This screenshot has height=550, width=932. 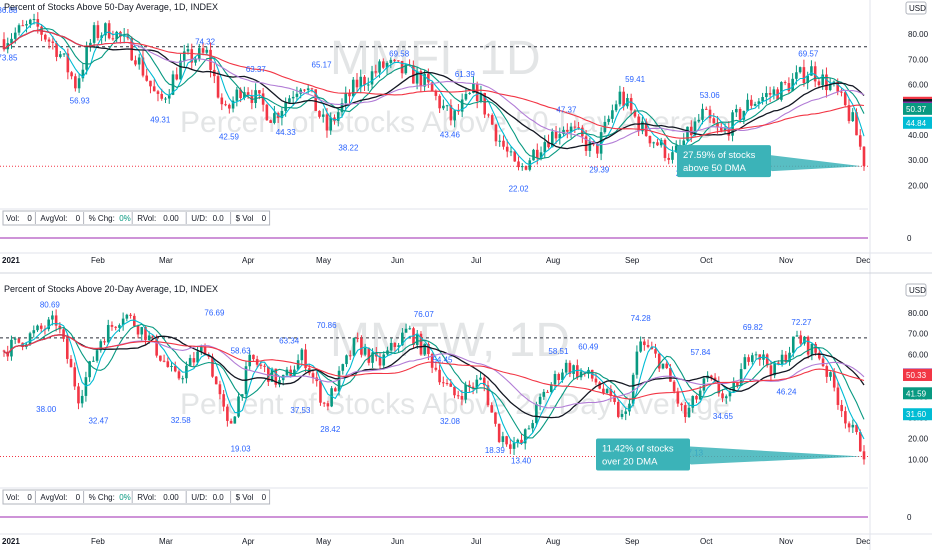 What do you see at coordinates (166, 541) in the screenshot?
I see `time-axis-tick: Mar` at bounding box center [166, 541].